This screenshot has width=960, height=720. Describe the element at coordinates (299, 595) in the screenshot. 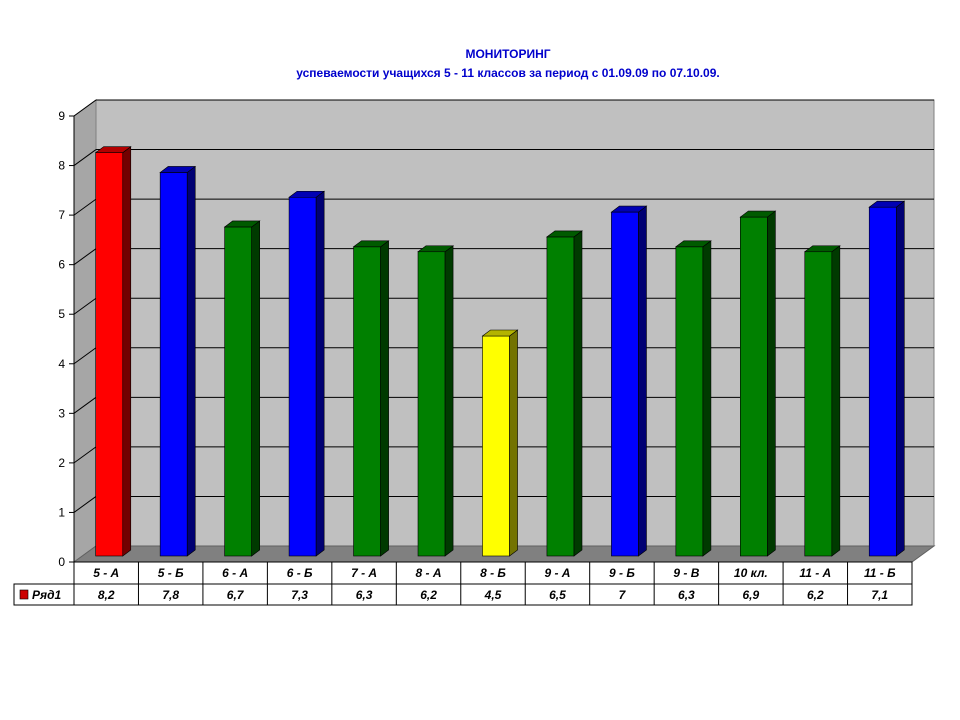

I see `value-label: 7,3` at that location.